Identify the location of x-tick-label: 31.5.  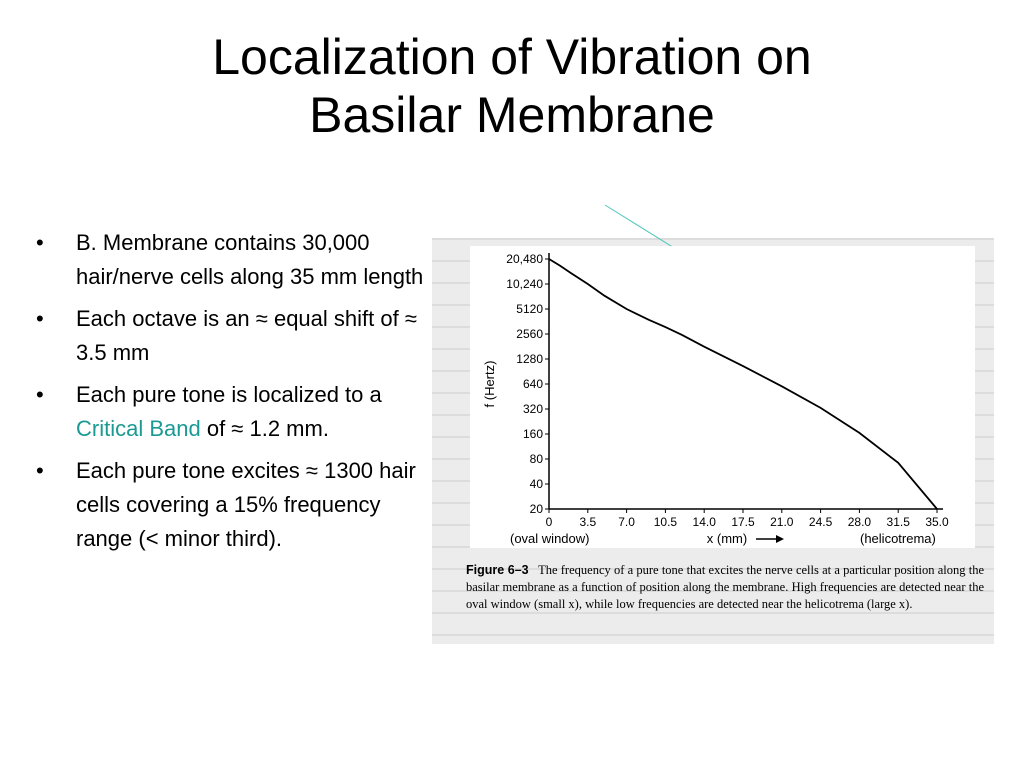
(899, 522).